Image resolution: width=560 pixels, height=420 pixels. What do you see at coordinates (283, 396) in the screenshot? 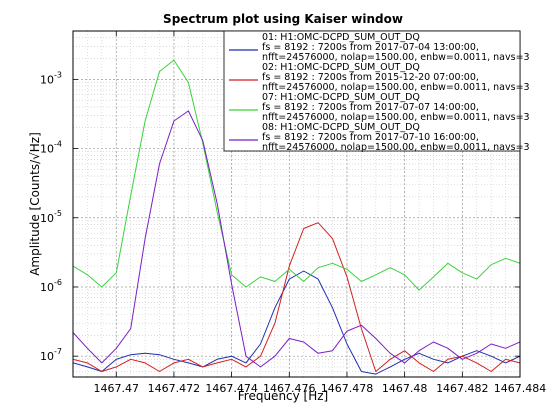
I see `x-axis-label: Frequency [Hz]` at bounding box center [283, 396].